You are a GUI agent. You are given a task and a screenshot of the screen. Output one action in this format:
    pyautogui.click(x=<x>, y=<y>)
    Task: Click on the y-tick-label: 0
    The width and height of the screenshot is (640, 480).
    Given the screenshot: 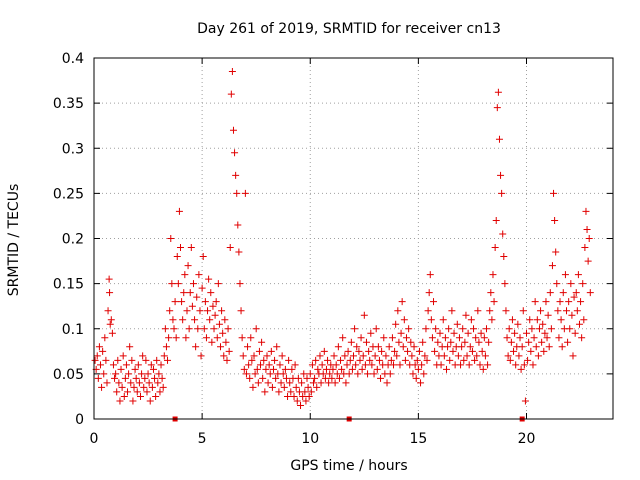 What is the action you would take?
    pyautogui.click(x=79, y=420)
    